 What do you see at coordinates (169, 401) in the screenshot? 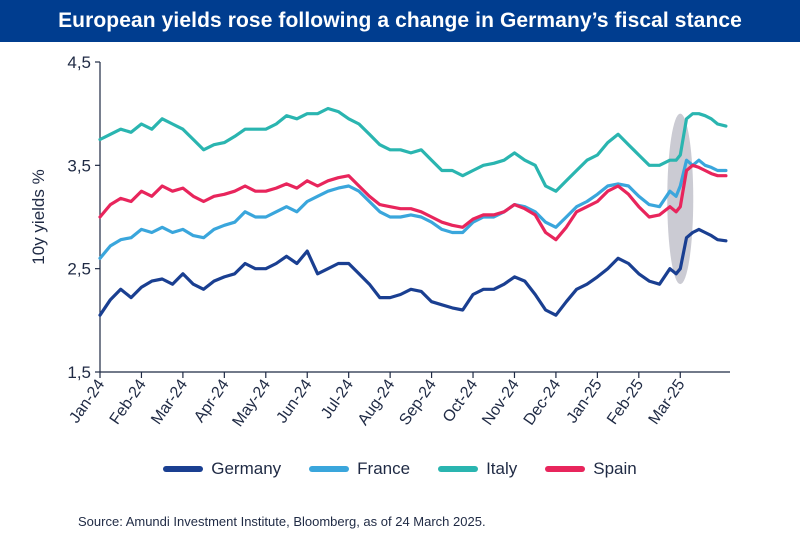
I see `x-tick-label: Mar-24` at bounding box center [169, 401].